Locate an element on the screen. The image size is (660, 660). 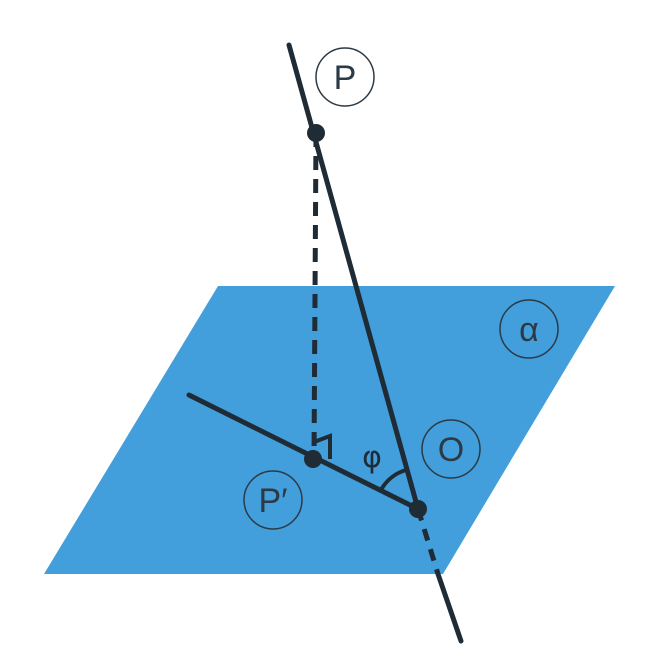
label-p: P is located at coordinates (345, 77).